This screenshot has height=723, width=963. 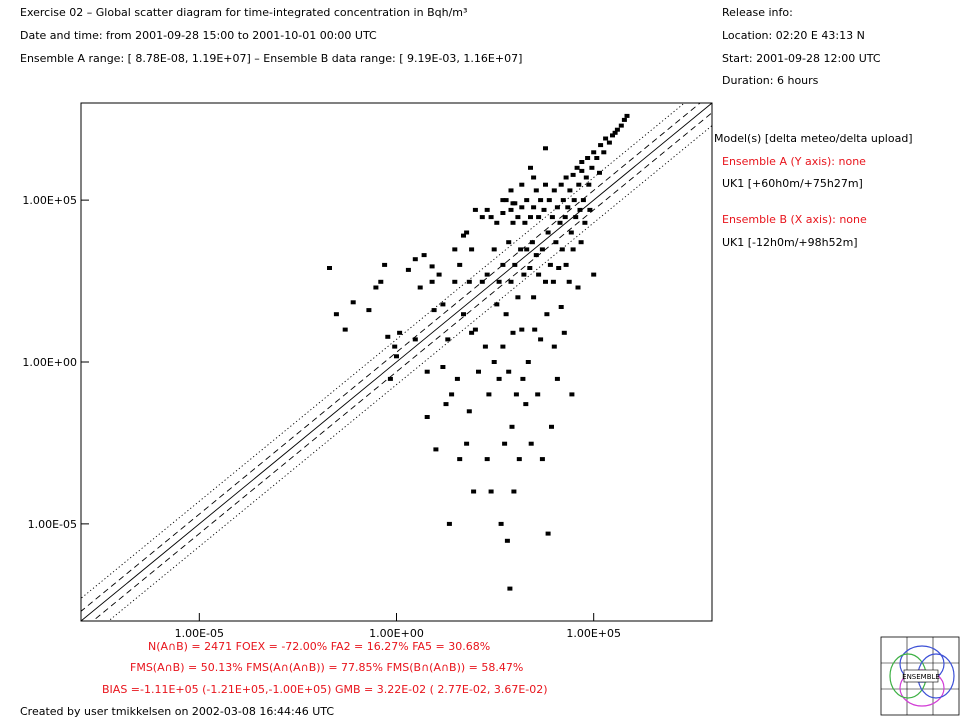 I want to click on release-duration: Duration: 6 hours, so click(x=770, y=80).